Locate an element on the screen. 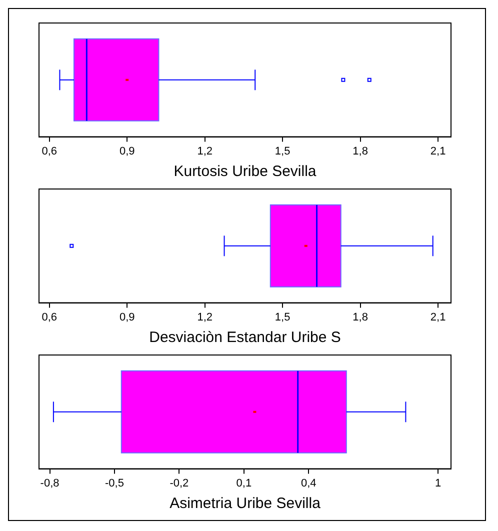 The width and height of the screenshot is (498, 531). x-tick-label: 1 is located at coordinates (438, 483).